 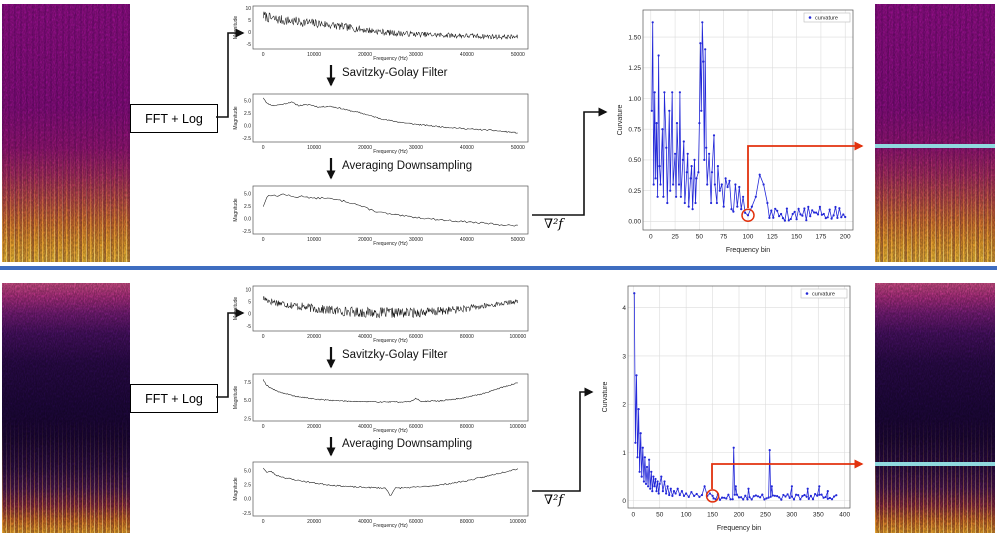 What do you see at coordinates (467, 337) in the screenshot?
I see `svg-text: 80000` at bounding box center [467, 337].